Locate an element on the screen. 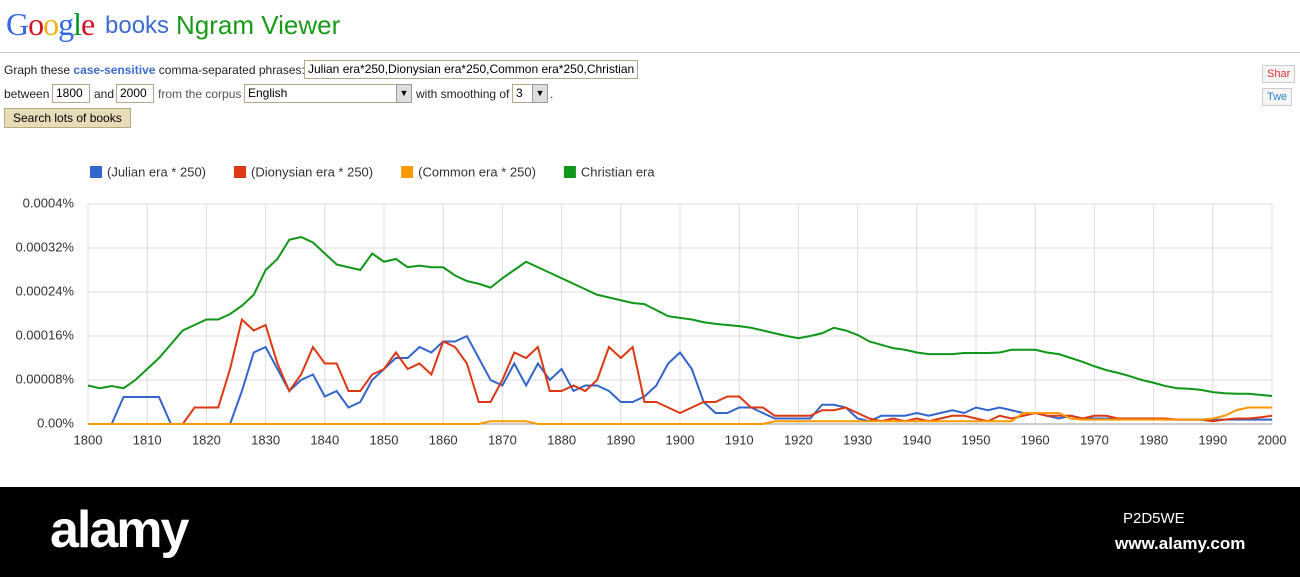 This screenshot has width=1300, height=577. gplus-share: Shar is located at coordinates (1279, 74).